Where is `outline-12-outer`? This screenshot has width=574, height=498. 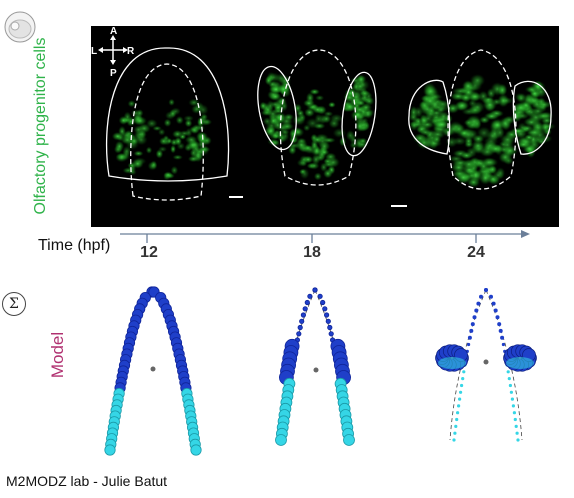
outline-12-outer is located at coordinates (167, 114).